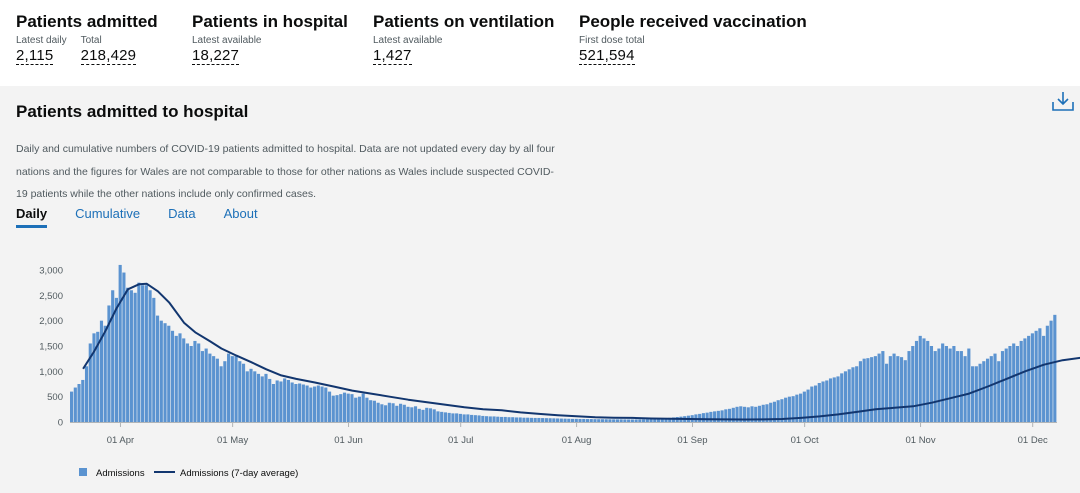  Describe the element at coordinates (182, 213) in the screenshot. I see `tab-data: Data` at that location.